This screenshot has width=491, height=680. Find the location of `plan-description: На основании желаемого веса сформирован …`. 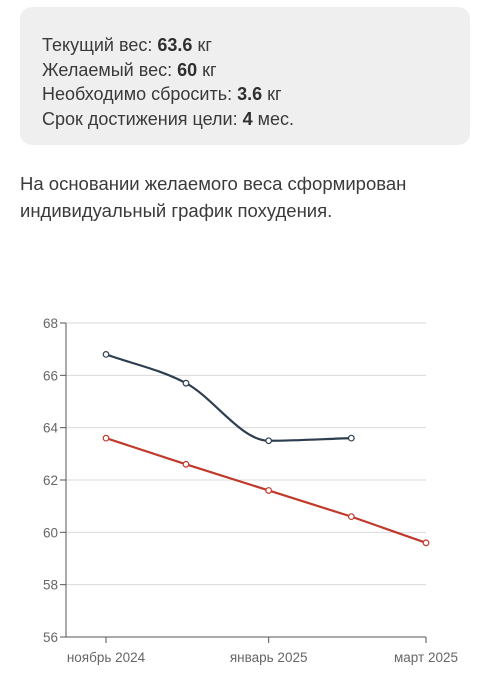

plan-description: На основании желаемого веса сформирован … is located at coordinates (213, 197).